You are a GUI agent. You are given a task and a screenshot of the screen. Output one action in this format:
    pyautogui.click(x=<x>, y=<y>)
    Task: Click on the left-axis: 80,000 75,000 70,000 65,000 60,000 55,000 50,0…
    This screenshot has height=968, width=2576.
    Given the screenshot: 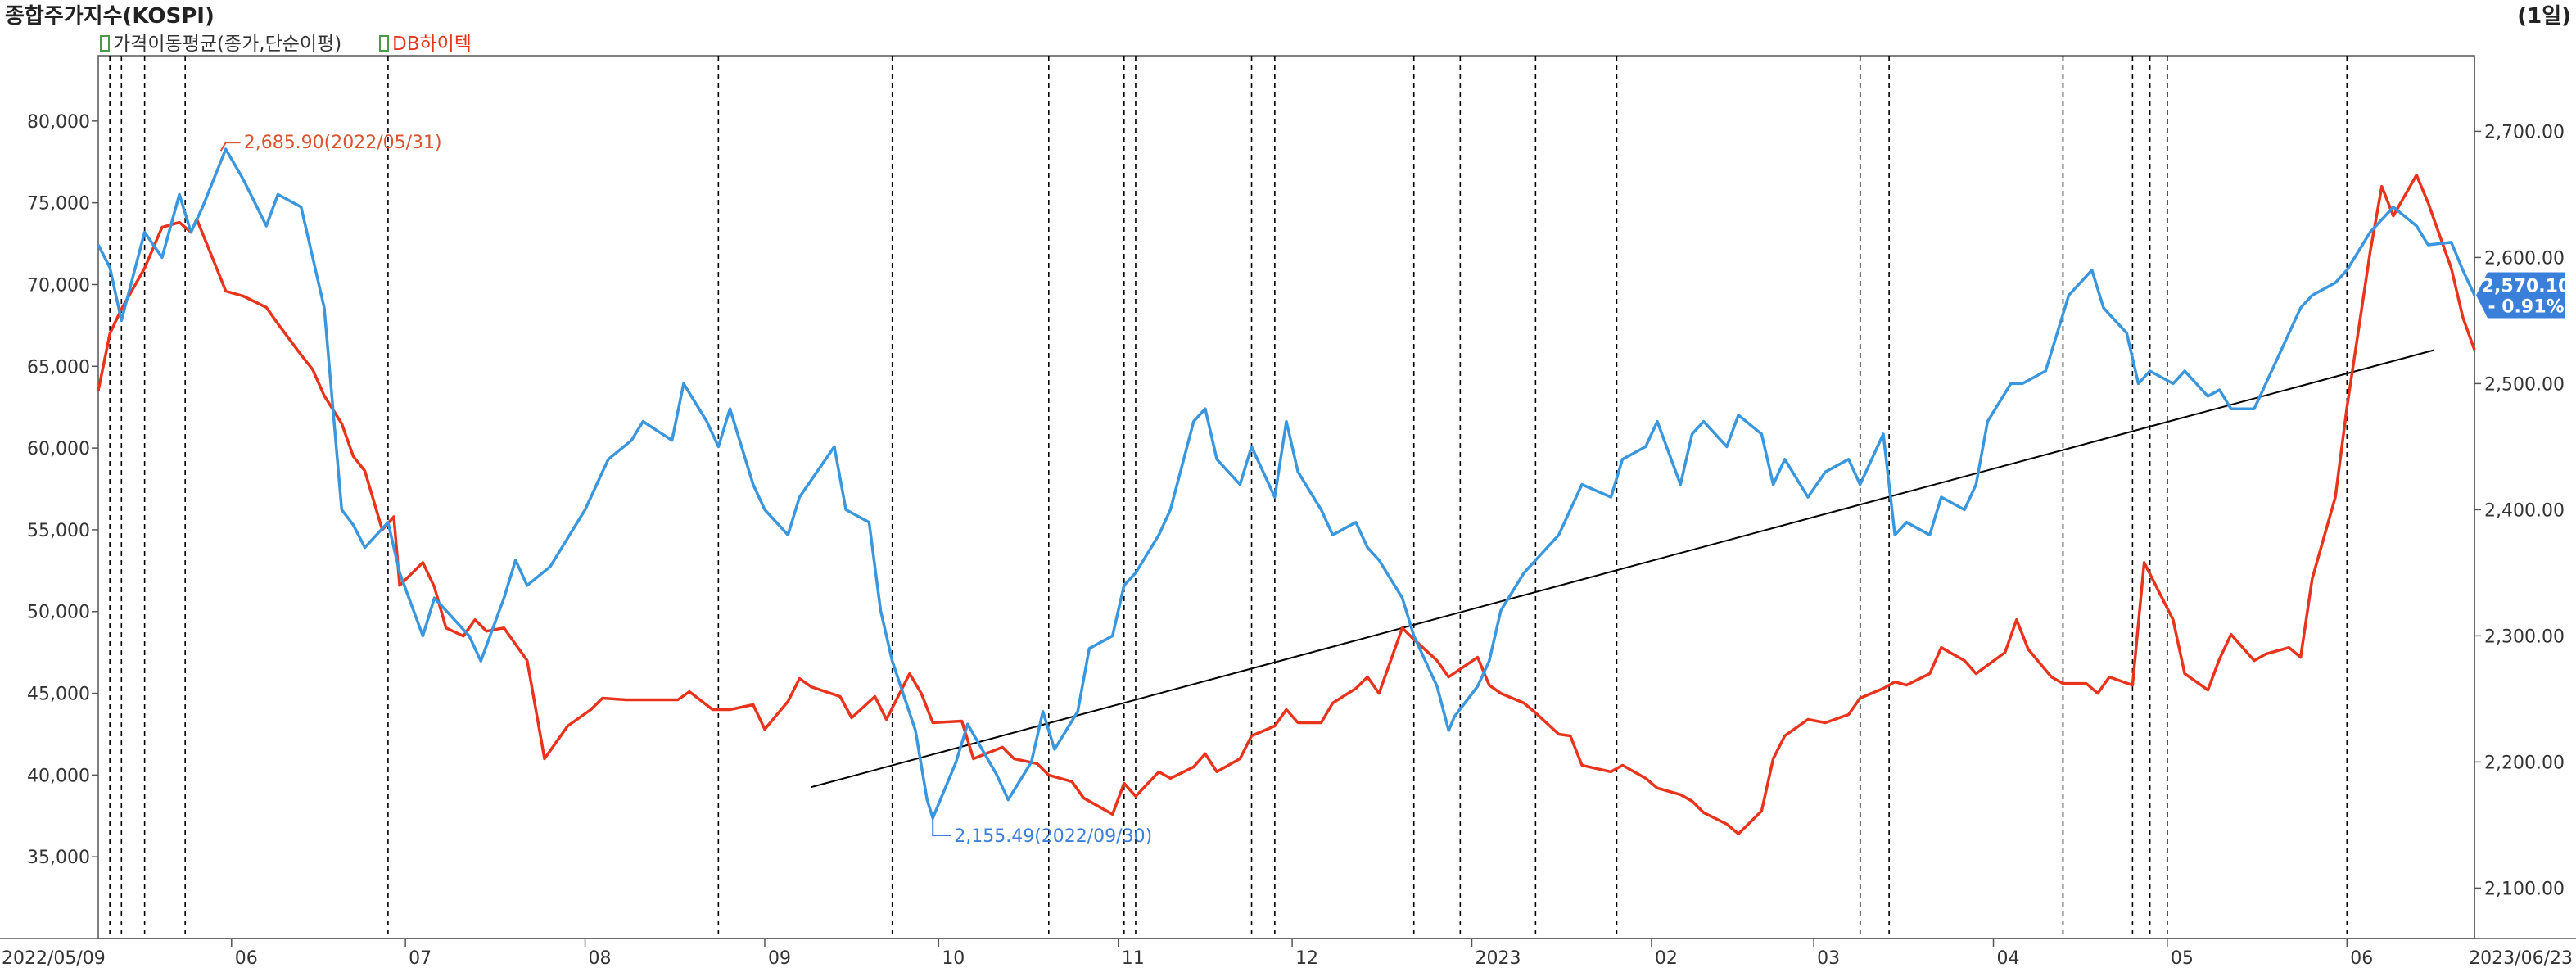 What is the action you would take?
    pyautogui.click(x=62, y=490)
    